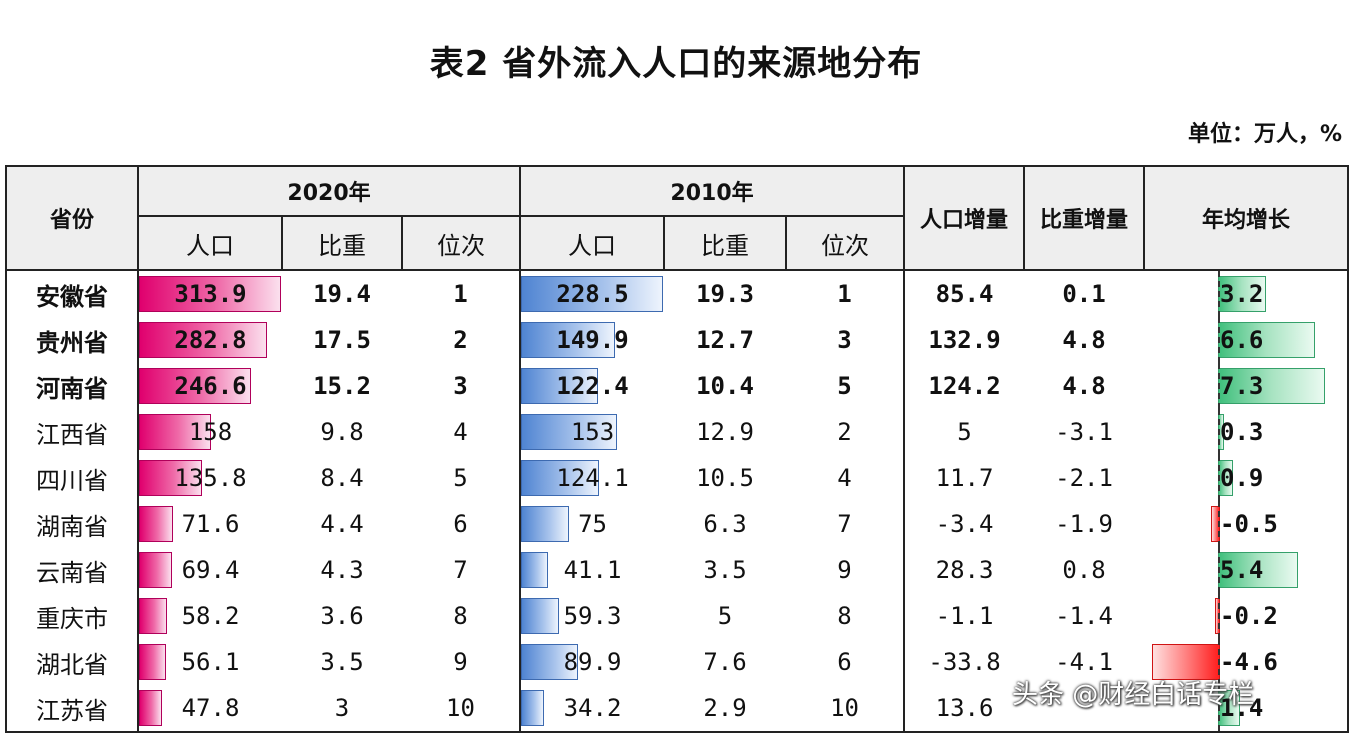 The width and height of the screenshot is (1352, 733). I want to click on growth-cell: 0.3, so click(1246, 432).